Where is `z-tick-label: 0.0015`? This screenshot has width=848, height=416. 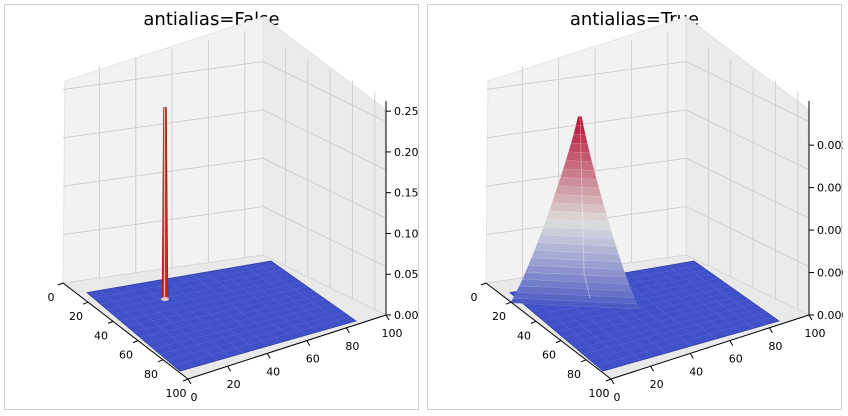 z-tick-label: 0.0015 is located at coordinates (830, 188).